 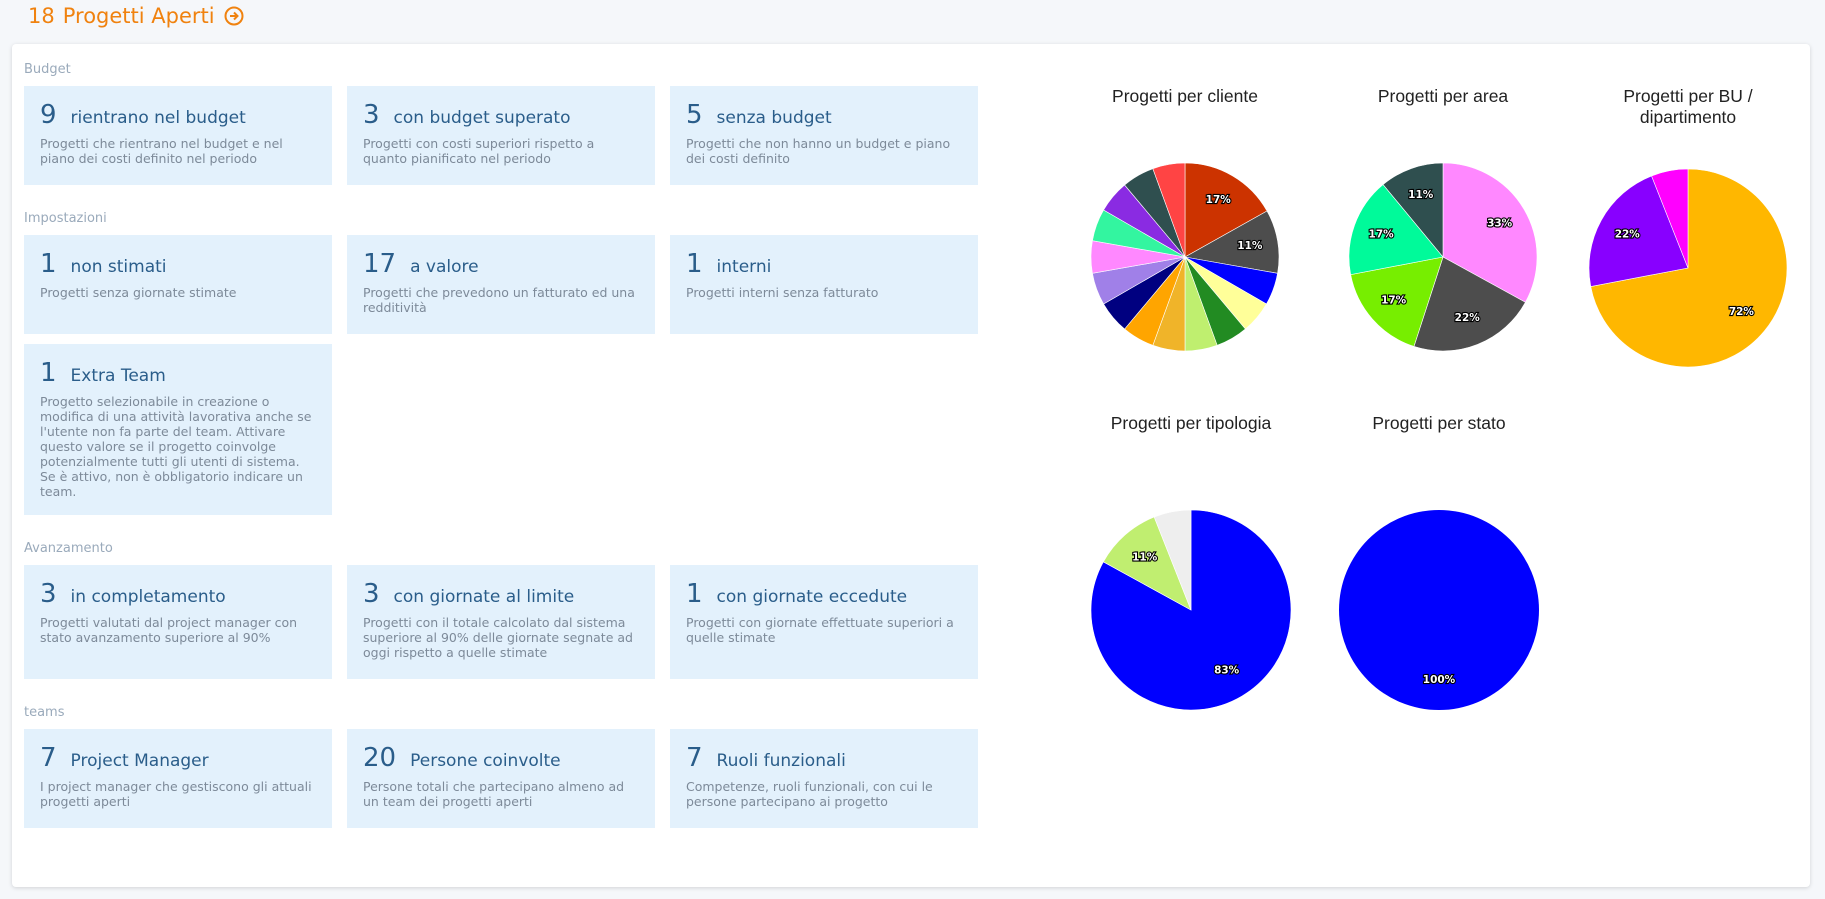 I want to click on card-head: 5 senza budget, so click(x=824, y=115).